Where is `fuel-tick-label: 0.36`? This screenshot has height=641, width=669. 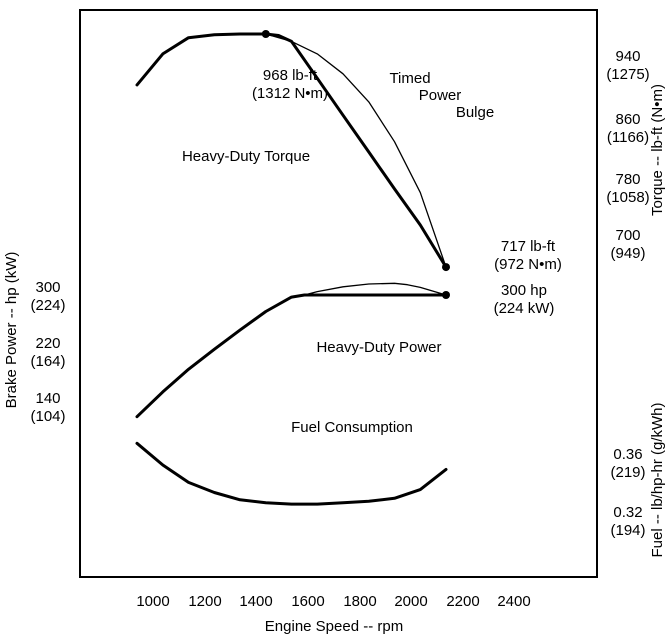 fuel-tick-label: 0.36 is located at coordinates (627, 454).